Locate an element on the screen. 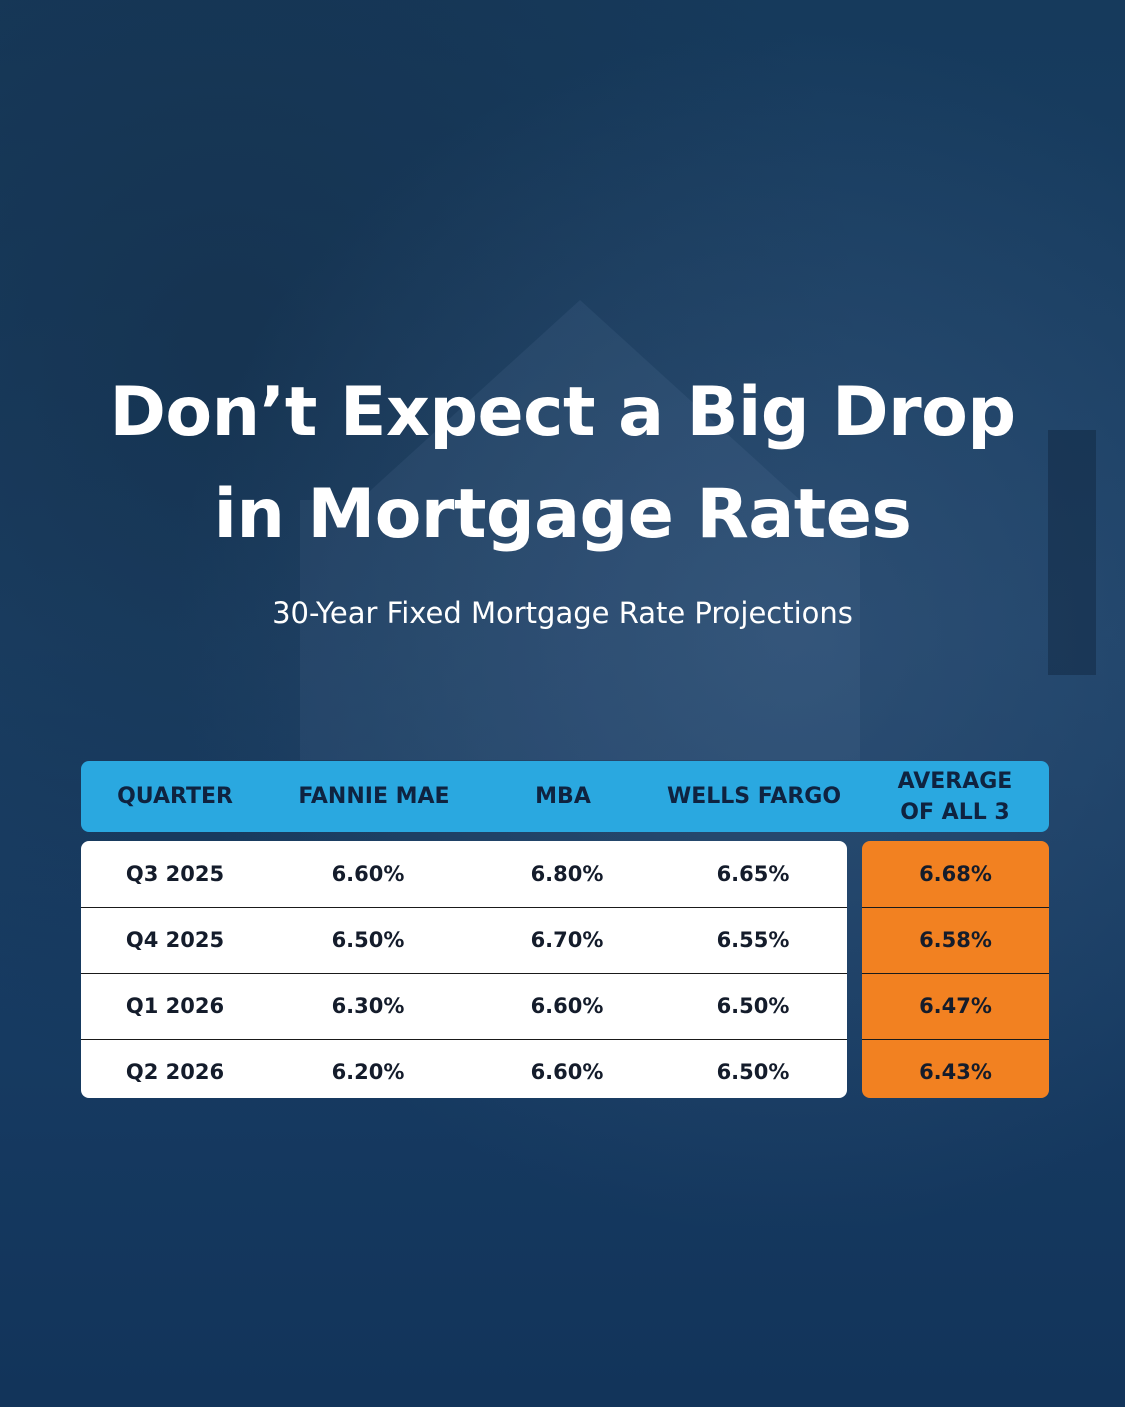 The width and height of the screenshot is (1125, 1407). table-row: Q2 2026 6.20% 6.60% 6.50% is located at coordinates (464, 1068).